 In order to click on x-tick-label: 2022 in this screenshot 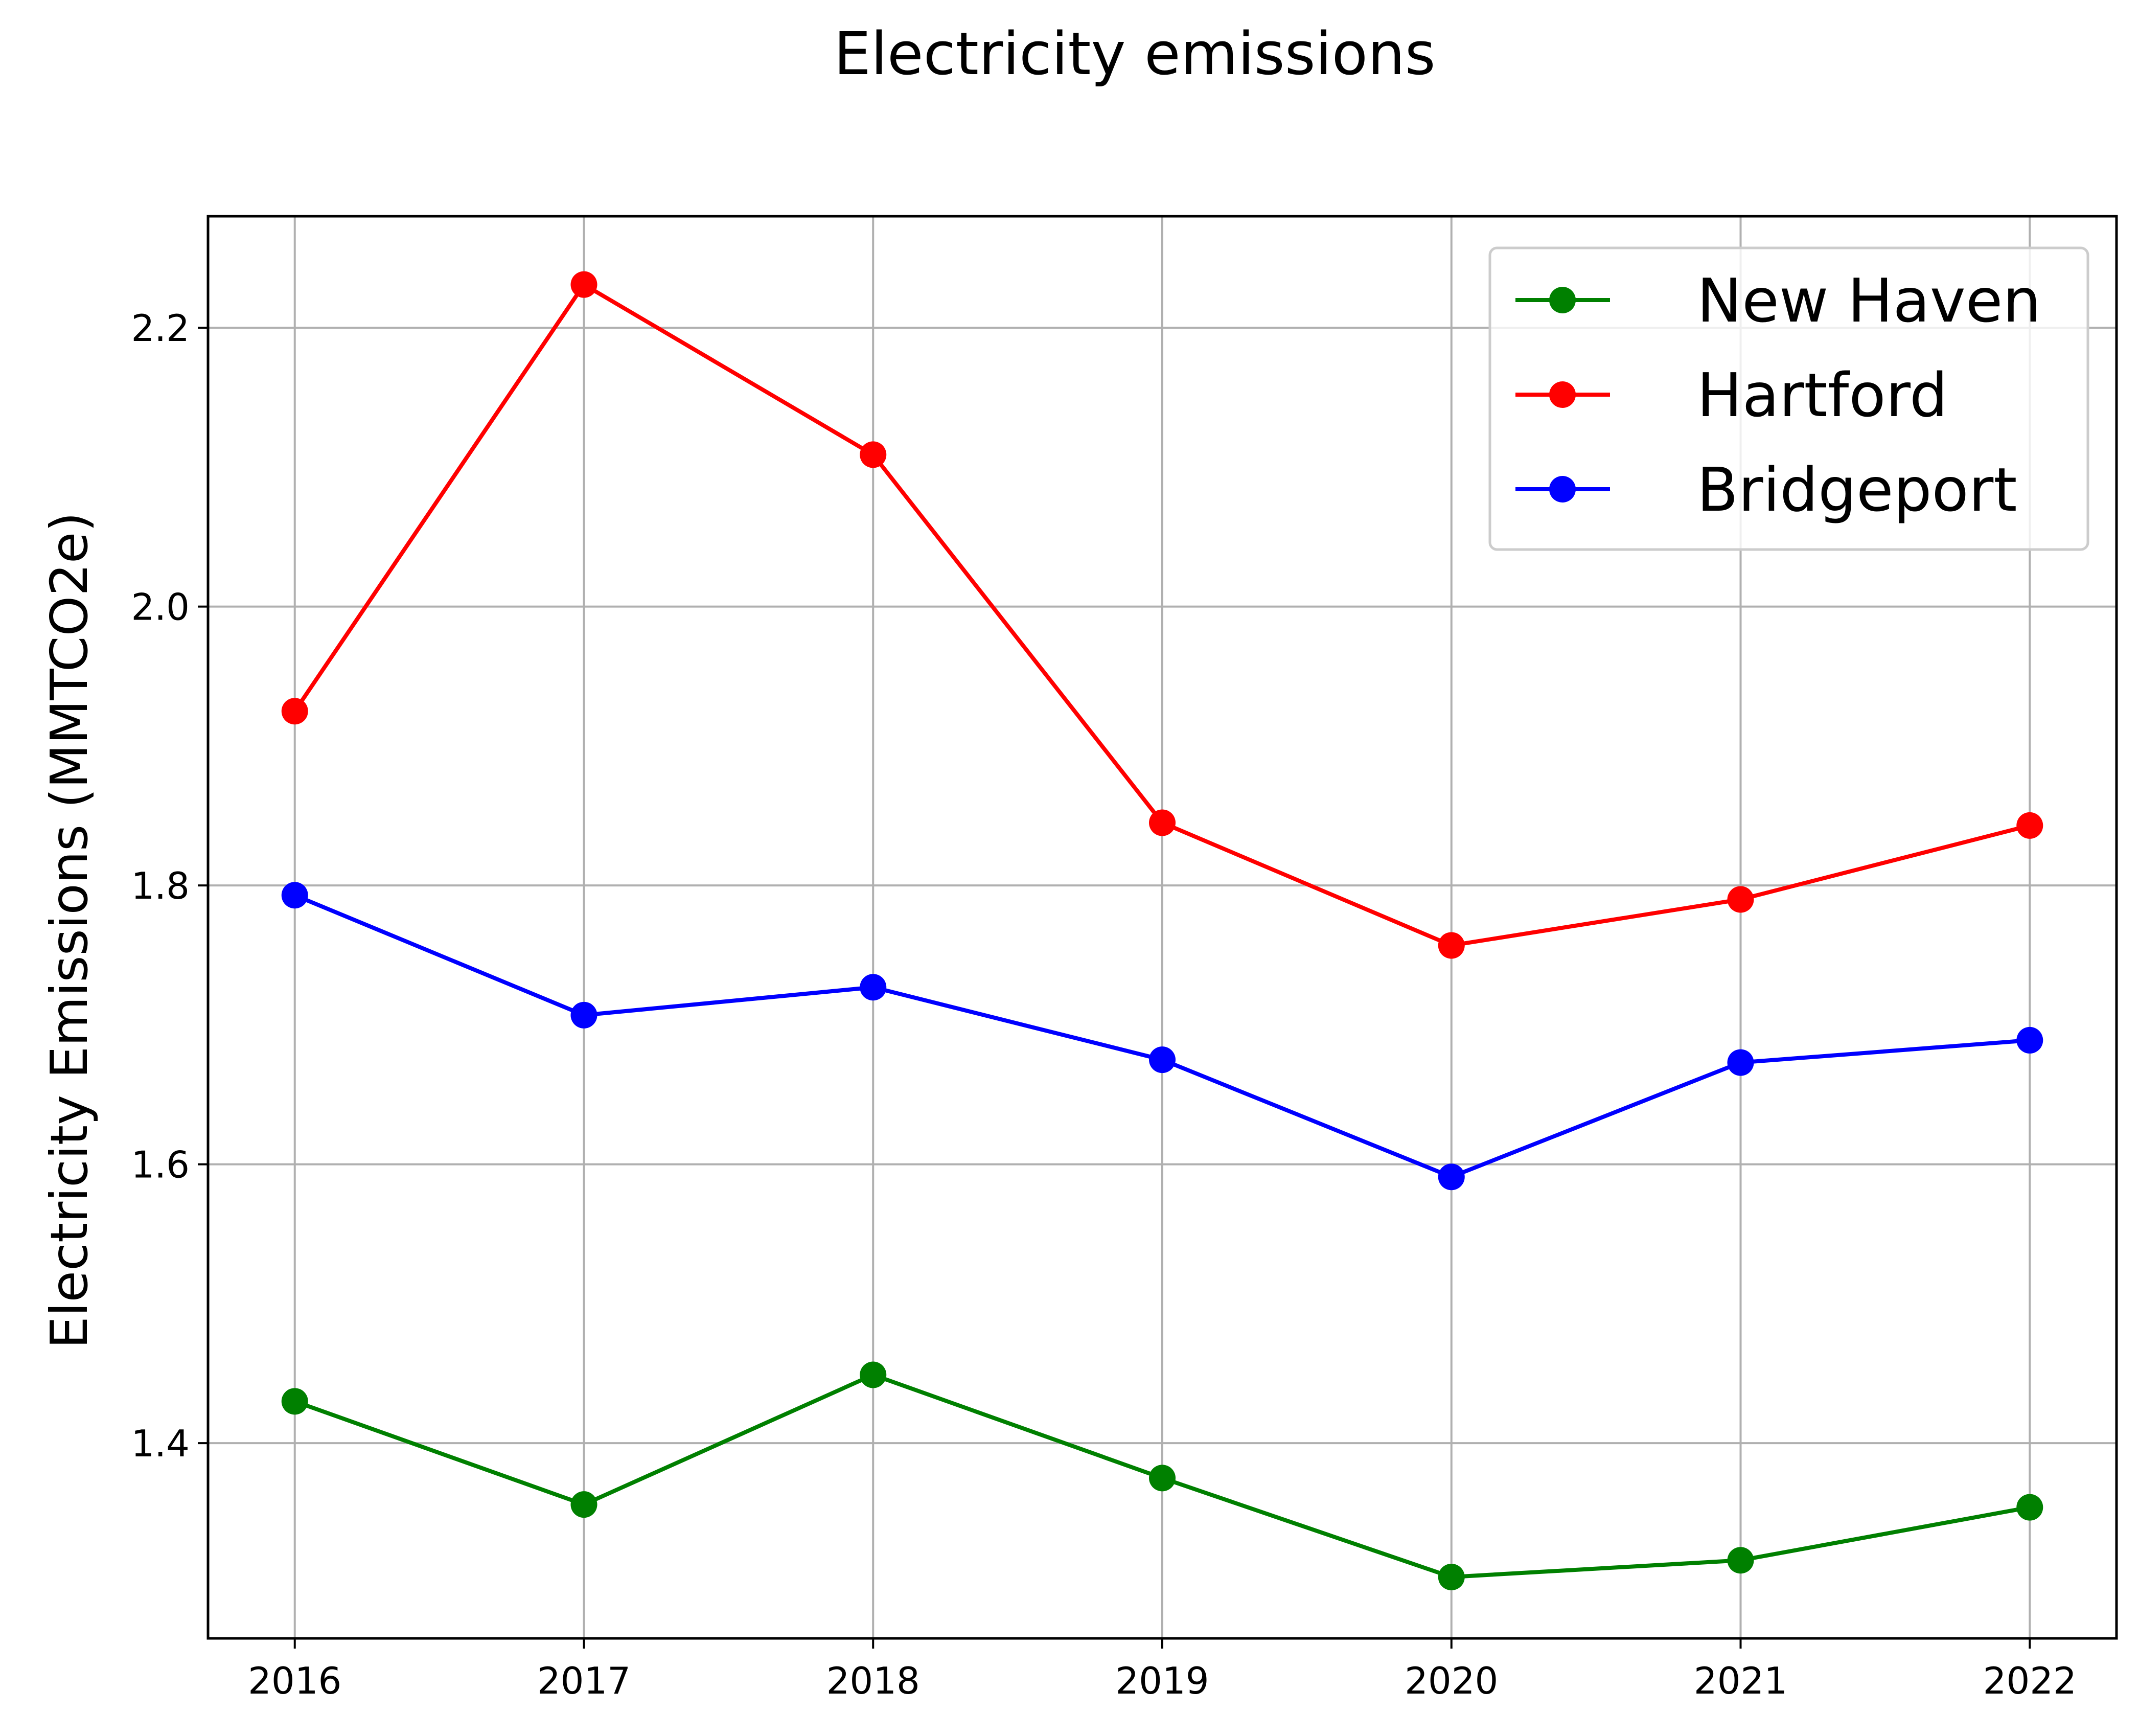, I will do `click(2030, 1680)`.